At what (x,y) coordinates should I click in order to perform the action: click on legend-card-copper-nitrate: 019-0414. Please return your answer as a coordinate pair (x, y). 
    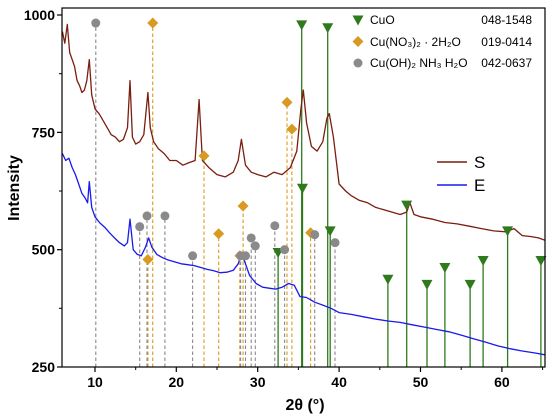
    Looking at the image, I should click on (506, 42).